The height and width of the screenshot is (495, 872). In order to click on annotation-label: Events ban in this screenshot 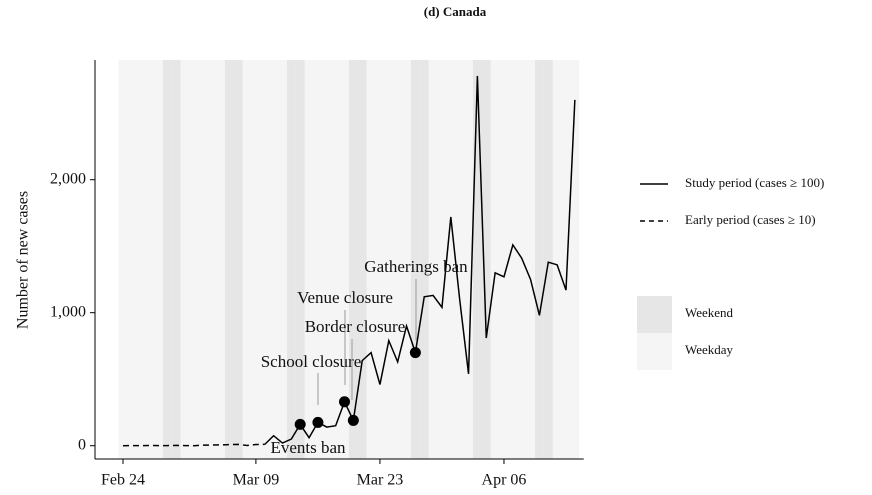, I will do `click(308, 447)`.